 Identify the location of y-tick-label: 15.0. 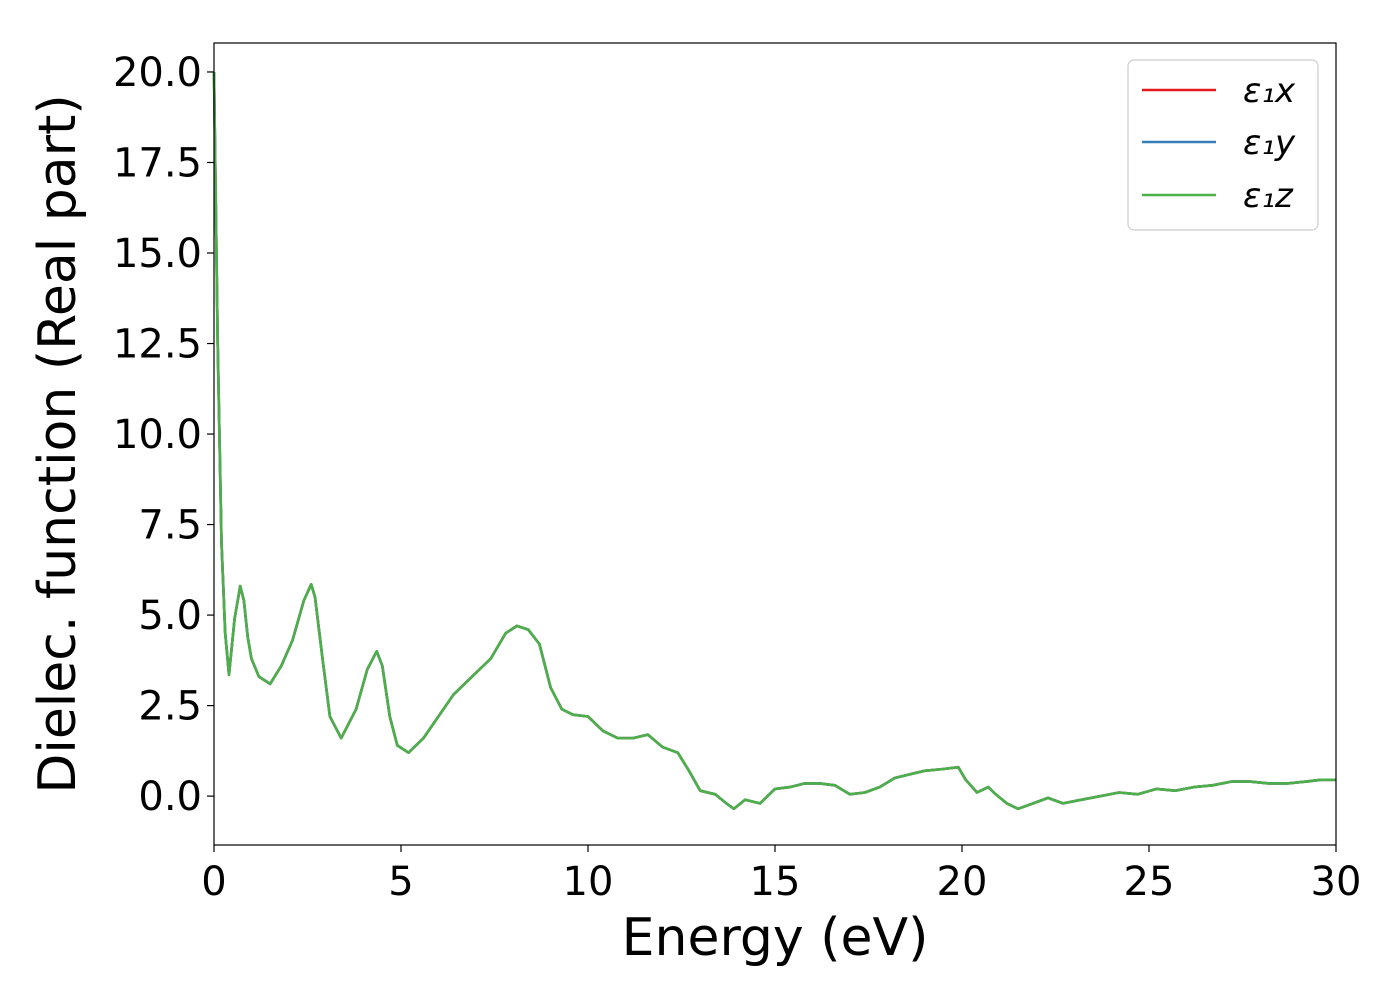
(157, 254).